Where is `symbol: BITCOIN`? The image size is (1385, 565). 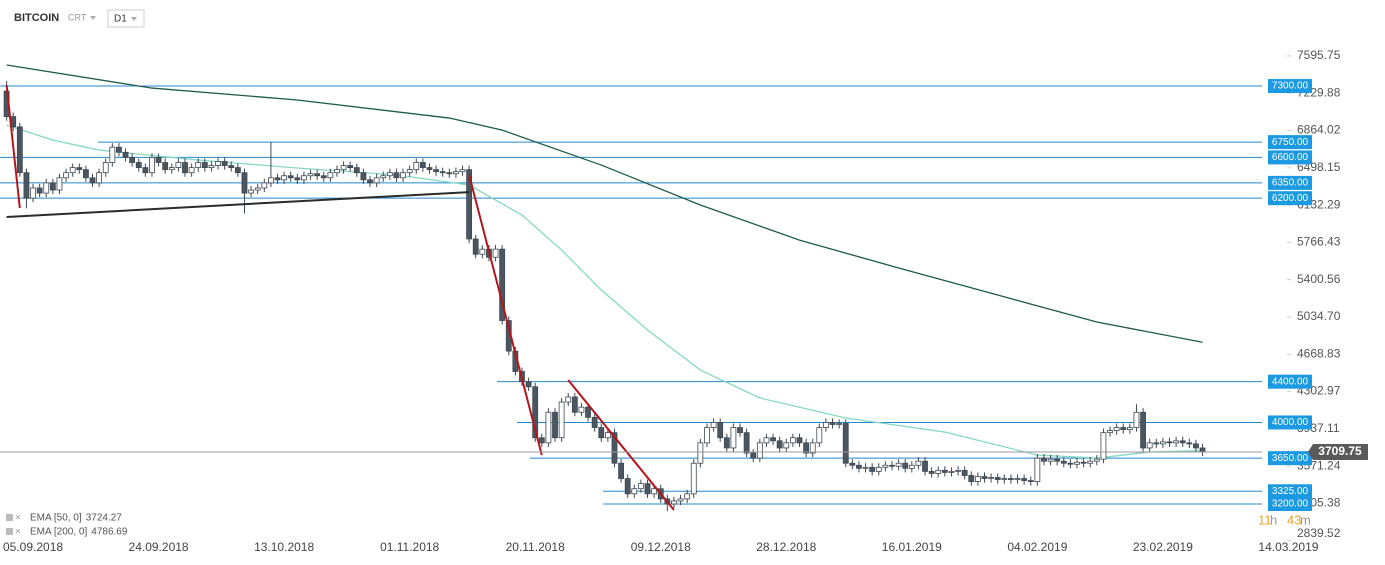
symbol: BITCOIN is located at coordinates (36, 18).